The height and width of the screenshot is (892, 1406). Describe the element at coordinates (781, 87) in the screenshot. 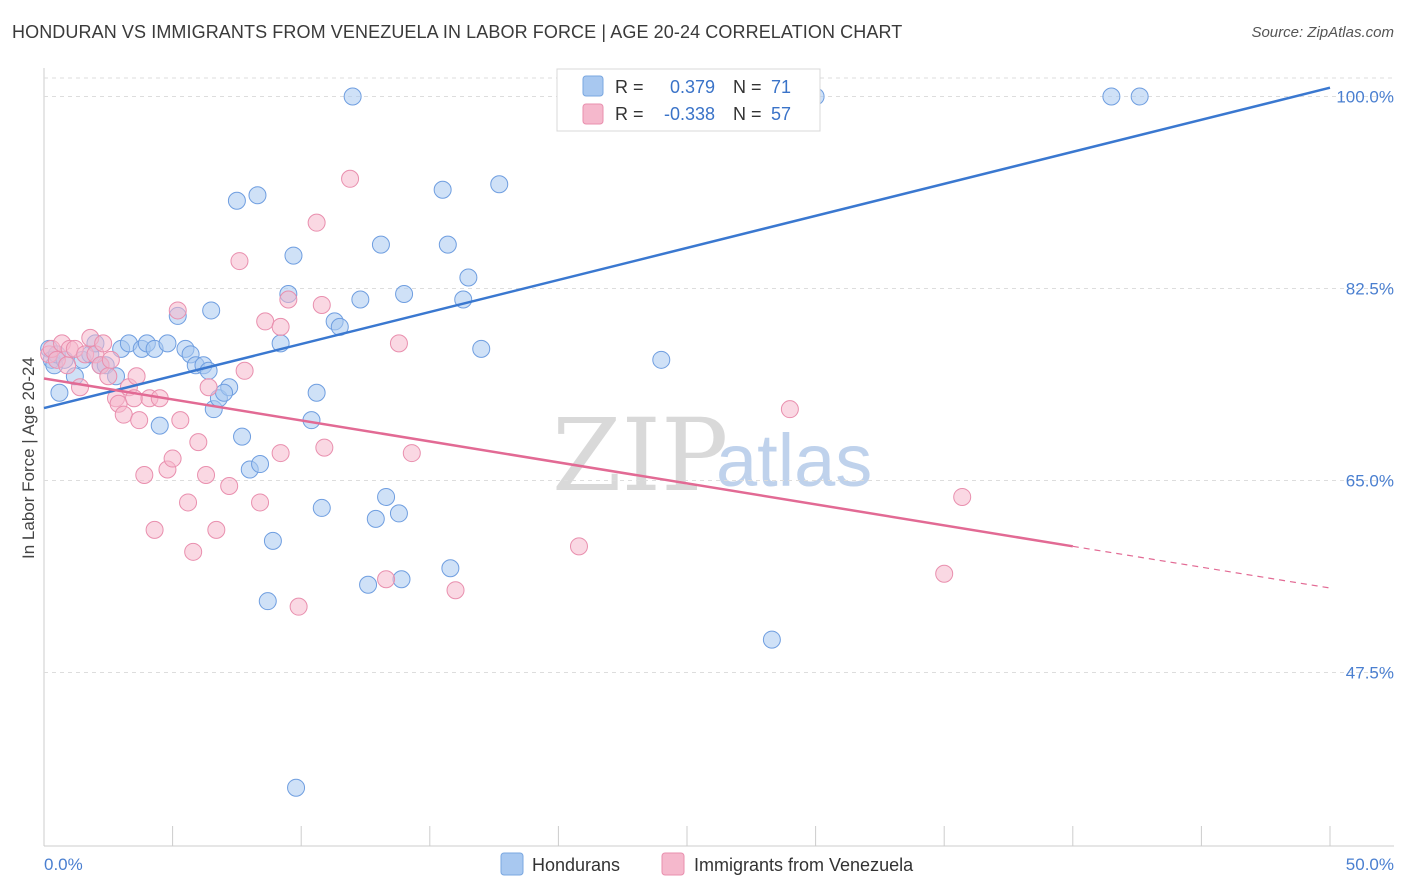

I see `legend-n-value-hondurans: 71` at that location.